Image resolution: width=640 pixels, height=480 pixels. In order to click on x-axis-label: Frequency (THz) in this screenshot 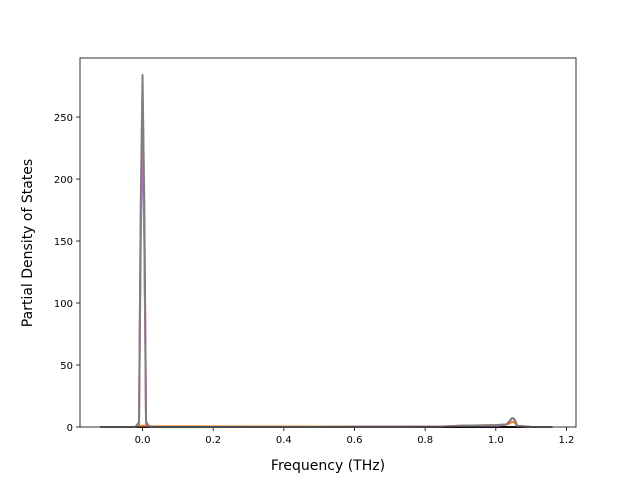, I will do `click(328, 466)`.